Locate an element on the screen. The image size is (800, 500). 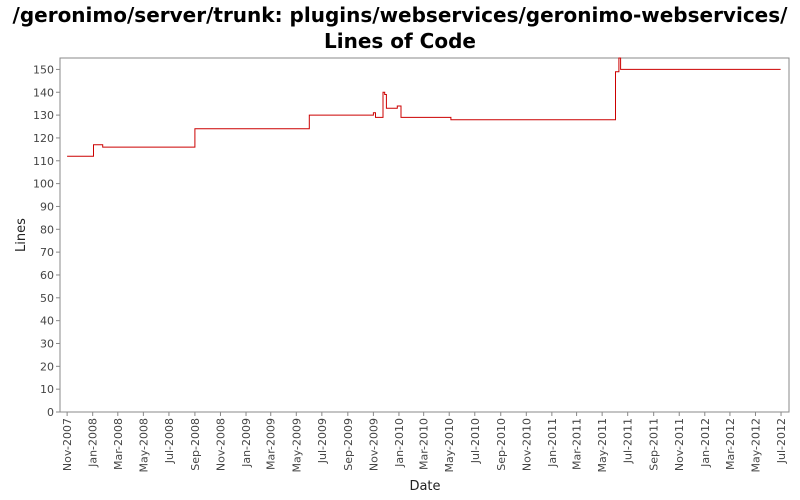
y-tick-label: 100 is located at coordinates (43, 184).